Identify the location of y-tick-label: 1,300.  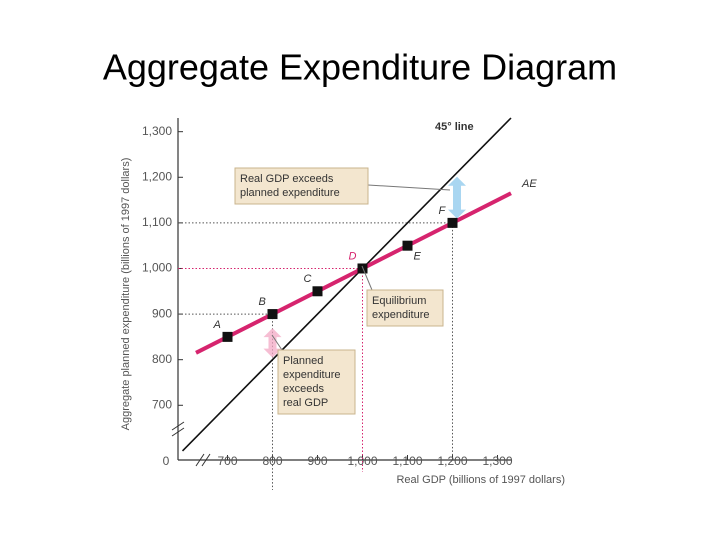
(157, 131).